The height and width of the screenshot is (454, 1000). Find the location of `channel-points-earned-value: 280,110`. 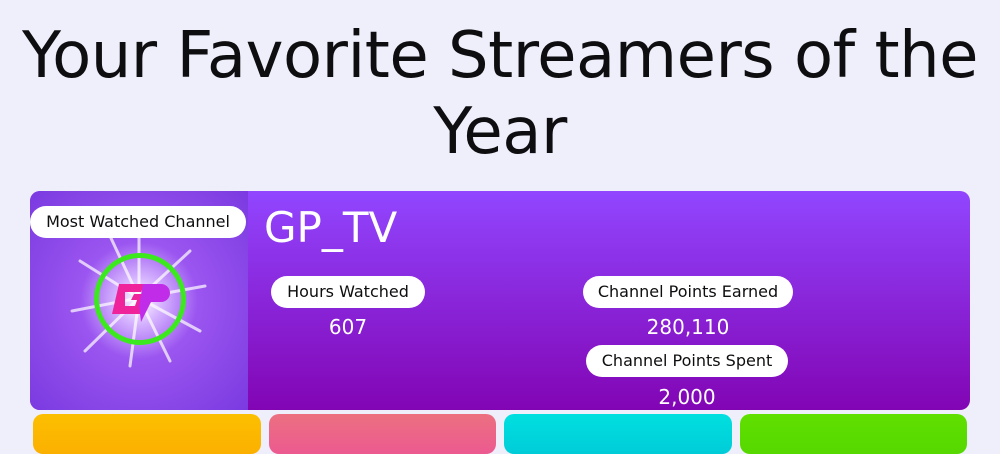

channel-points-earned-value: 280,110 is located at coordinates (688, 327).